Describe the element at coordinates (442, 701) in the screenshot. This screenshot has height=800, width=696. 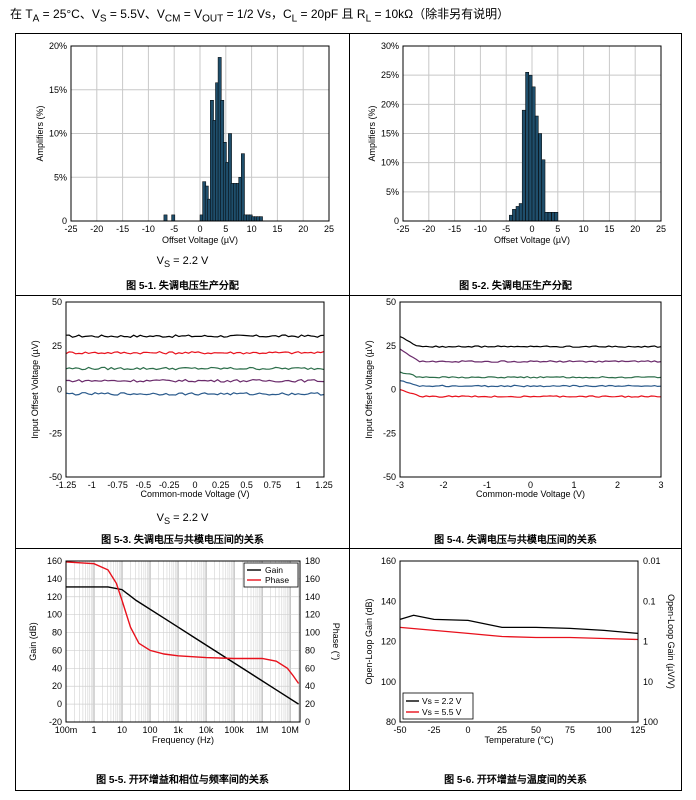
I see `fig6-legend-label: Vs = 2.2 V` at that location.